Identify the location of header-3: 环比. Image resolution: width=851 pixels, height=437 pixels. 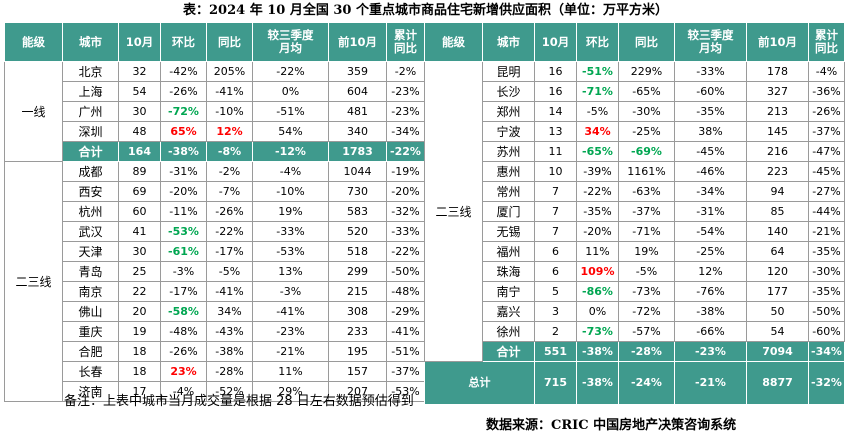
(183, 42).